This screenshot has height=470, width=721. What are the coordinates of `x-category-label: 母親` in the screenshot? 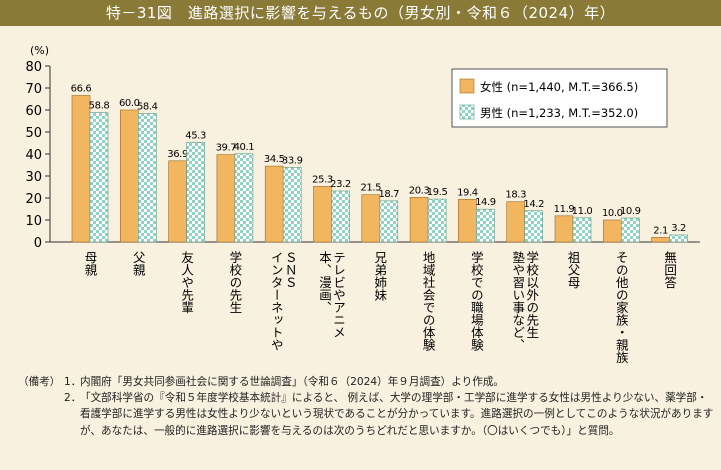 It's located at (90, 264).